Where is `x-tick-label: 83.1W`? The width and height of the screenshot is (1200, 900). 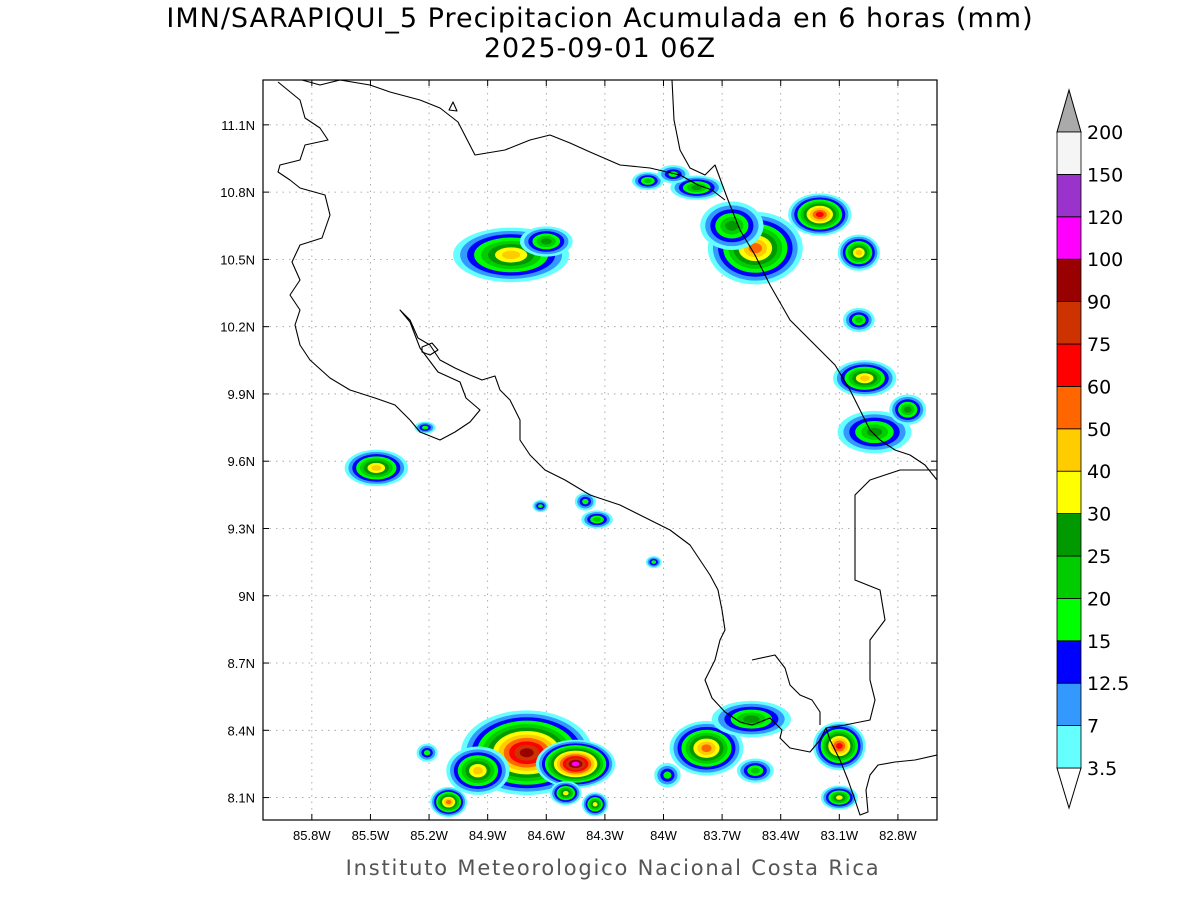 x-tick-label: 83.1W is located at coordinates (840, 835).